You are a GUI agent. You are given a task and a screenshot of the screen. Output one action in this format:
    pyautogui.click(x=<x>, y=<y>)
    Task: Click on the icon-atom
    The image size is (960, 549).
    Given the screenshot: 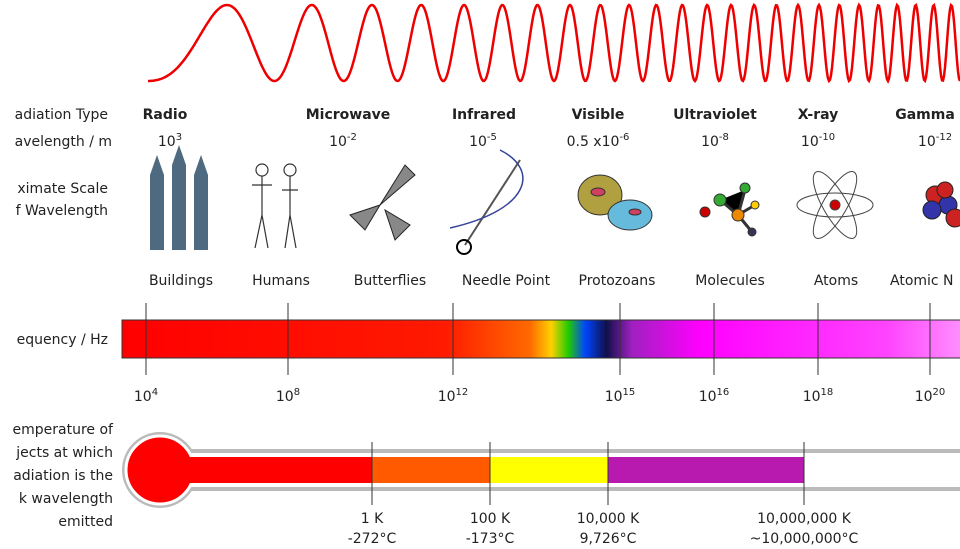 What is the action you would take?
    pyautogui.click(x=835, y=205)
    